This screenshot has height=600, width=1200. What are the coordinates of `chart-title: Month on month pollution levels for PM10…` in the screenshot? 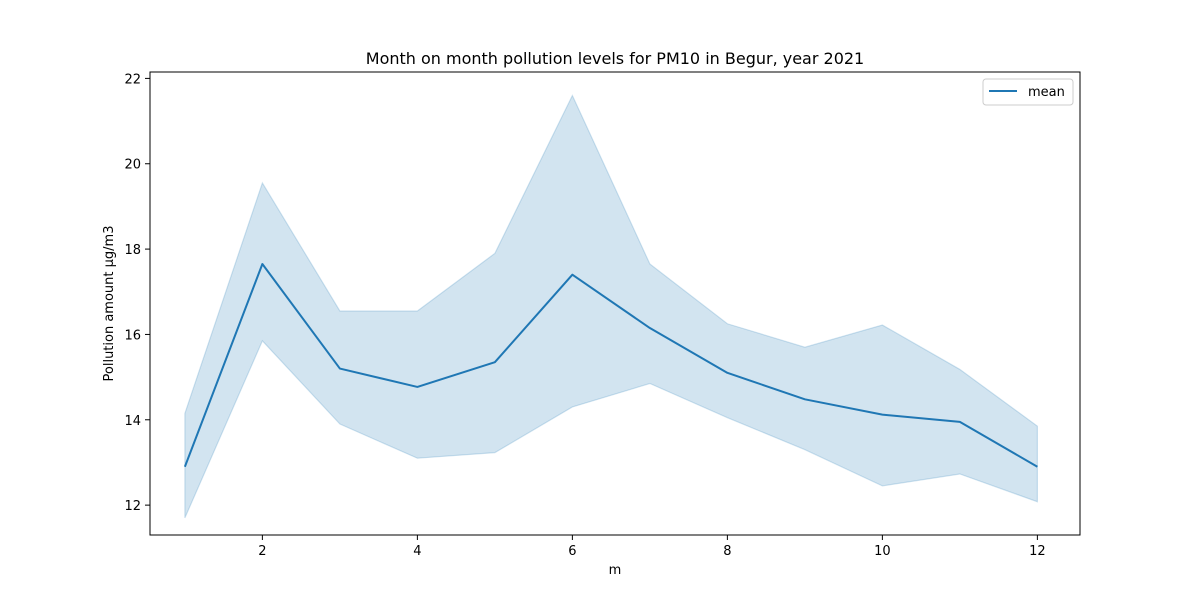 It's located at (615, 58).